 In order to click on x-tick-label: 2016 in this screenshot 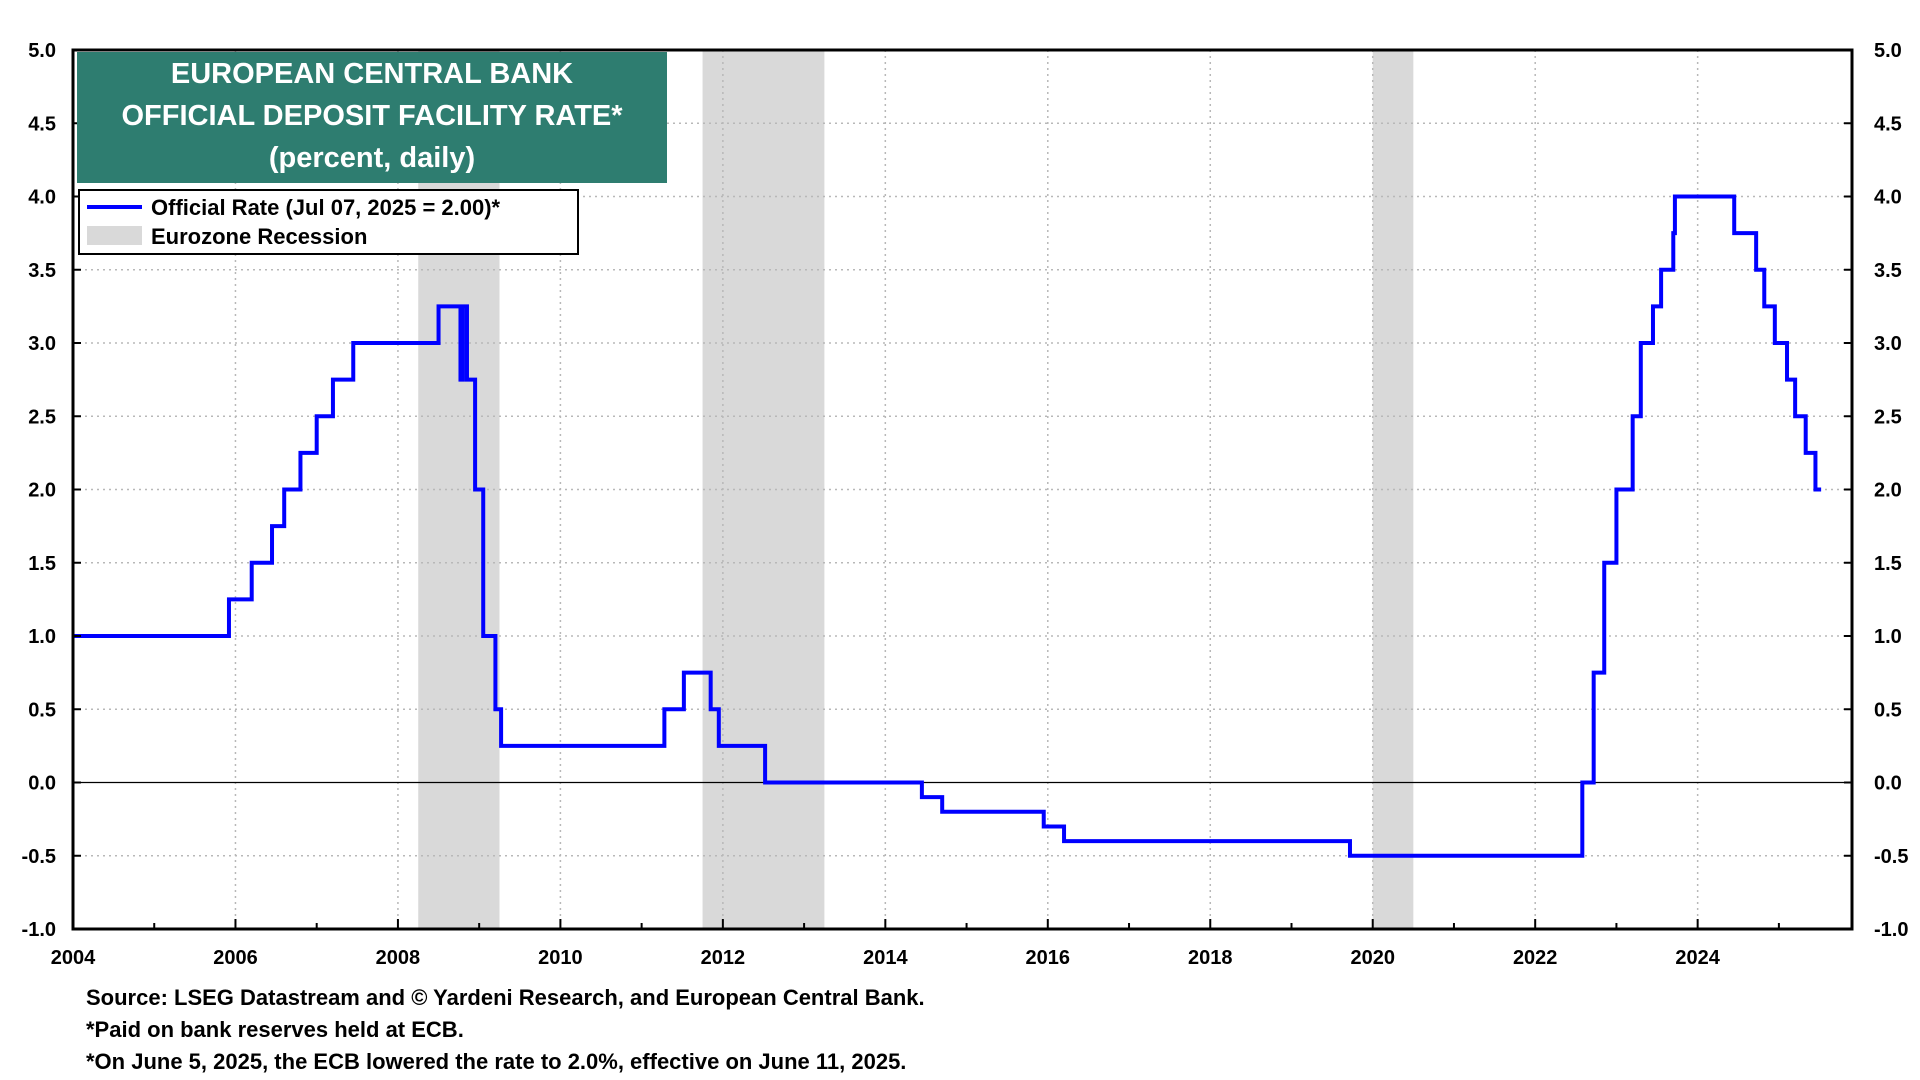, I will do `click(1048, 958)`.